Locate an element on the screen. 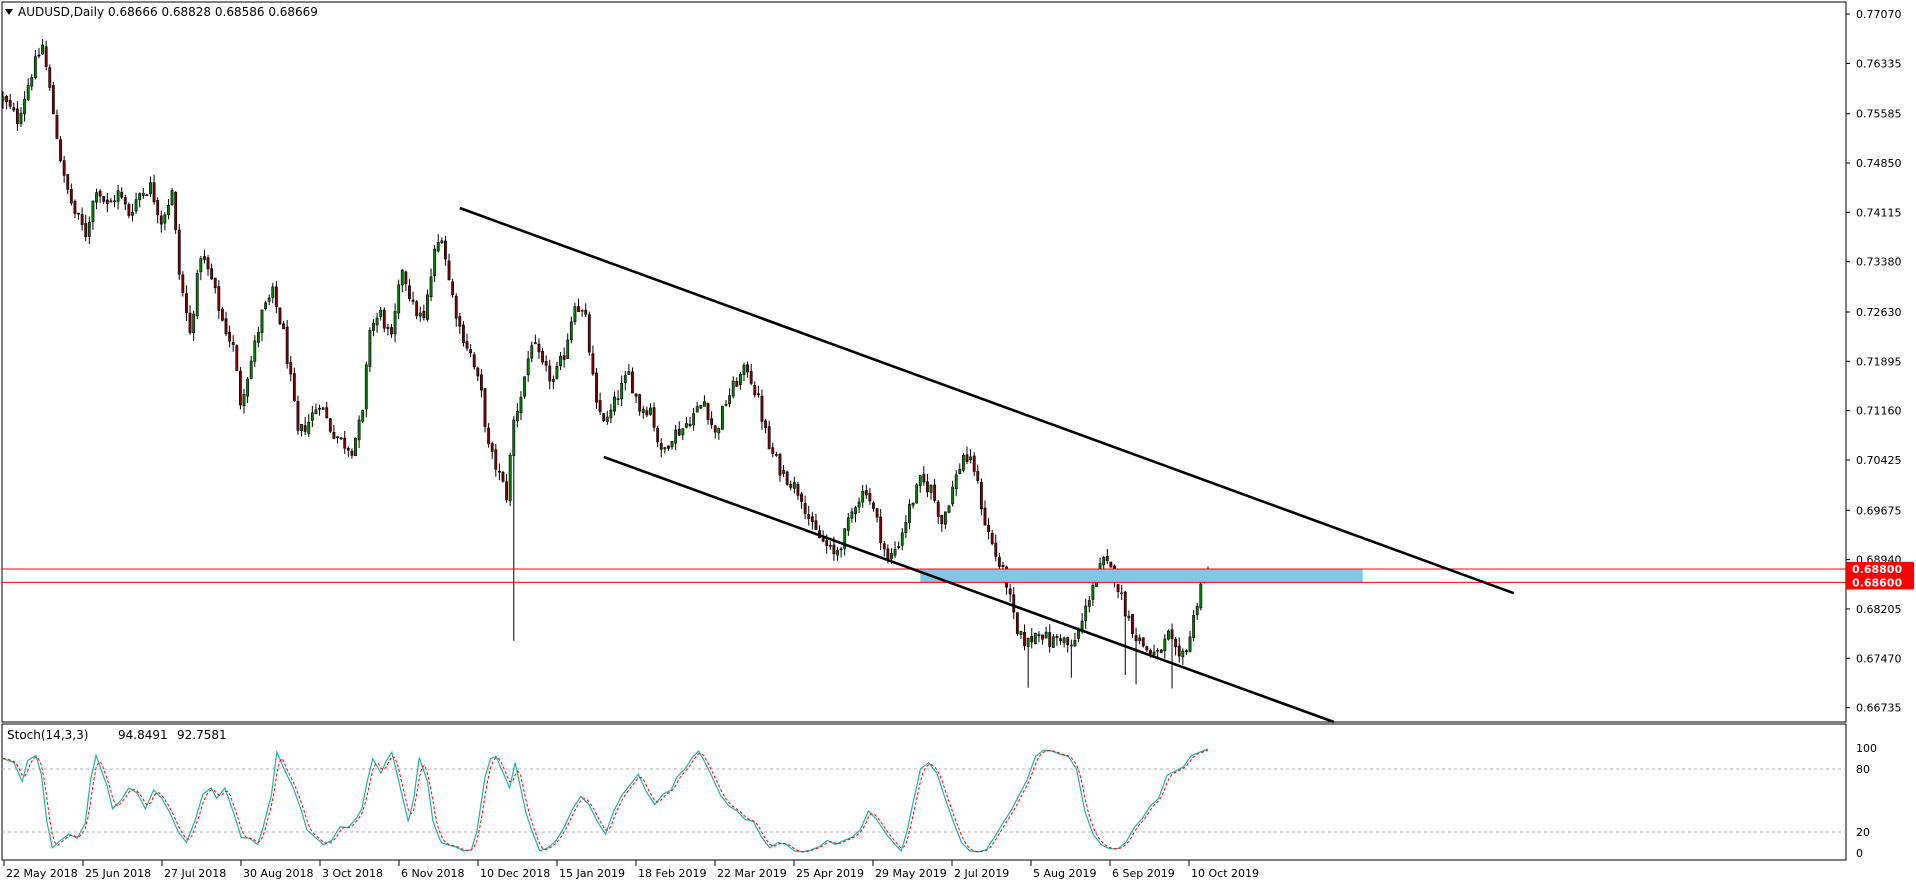  date-tick-label: 27 Jul 2018 is located at coordinates (195, 873).